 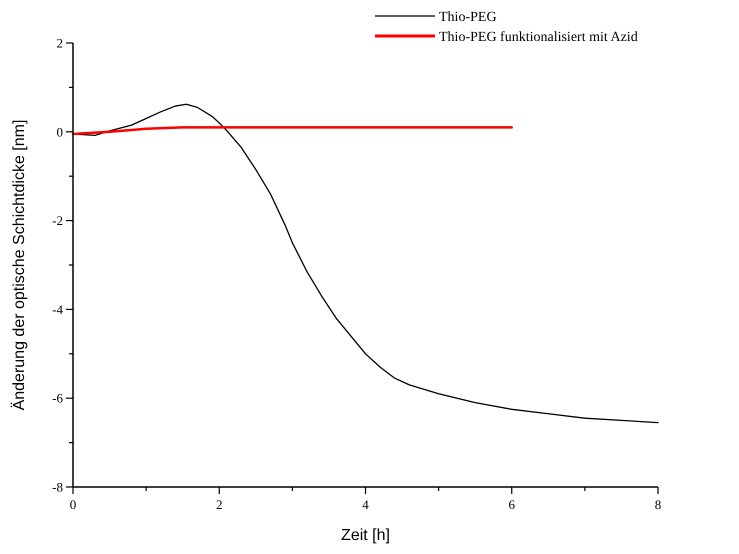 What do you see at coordinates (366, 504) in the screenshot?
I see `x-tick-label: 4` at bounding box center [366, 504].